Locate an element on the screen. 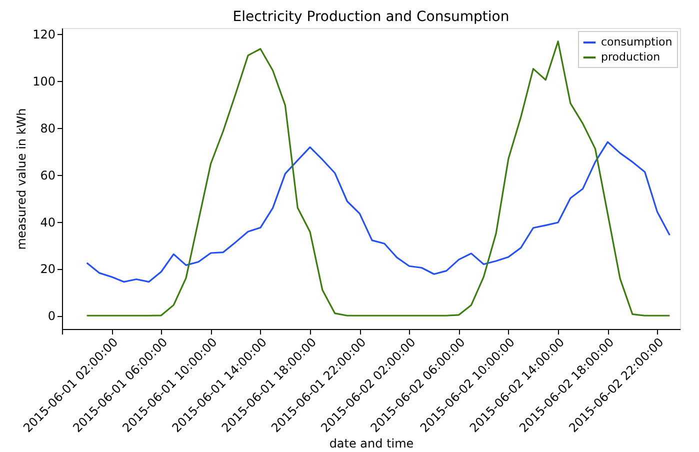 The height and width of the screenshot is (452, 699). legend-label: consumption is located at coordinates (636, 42).